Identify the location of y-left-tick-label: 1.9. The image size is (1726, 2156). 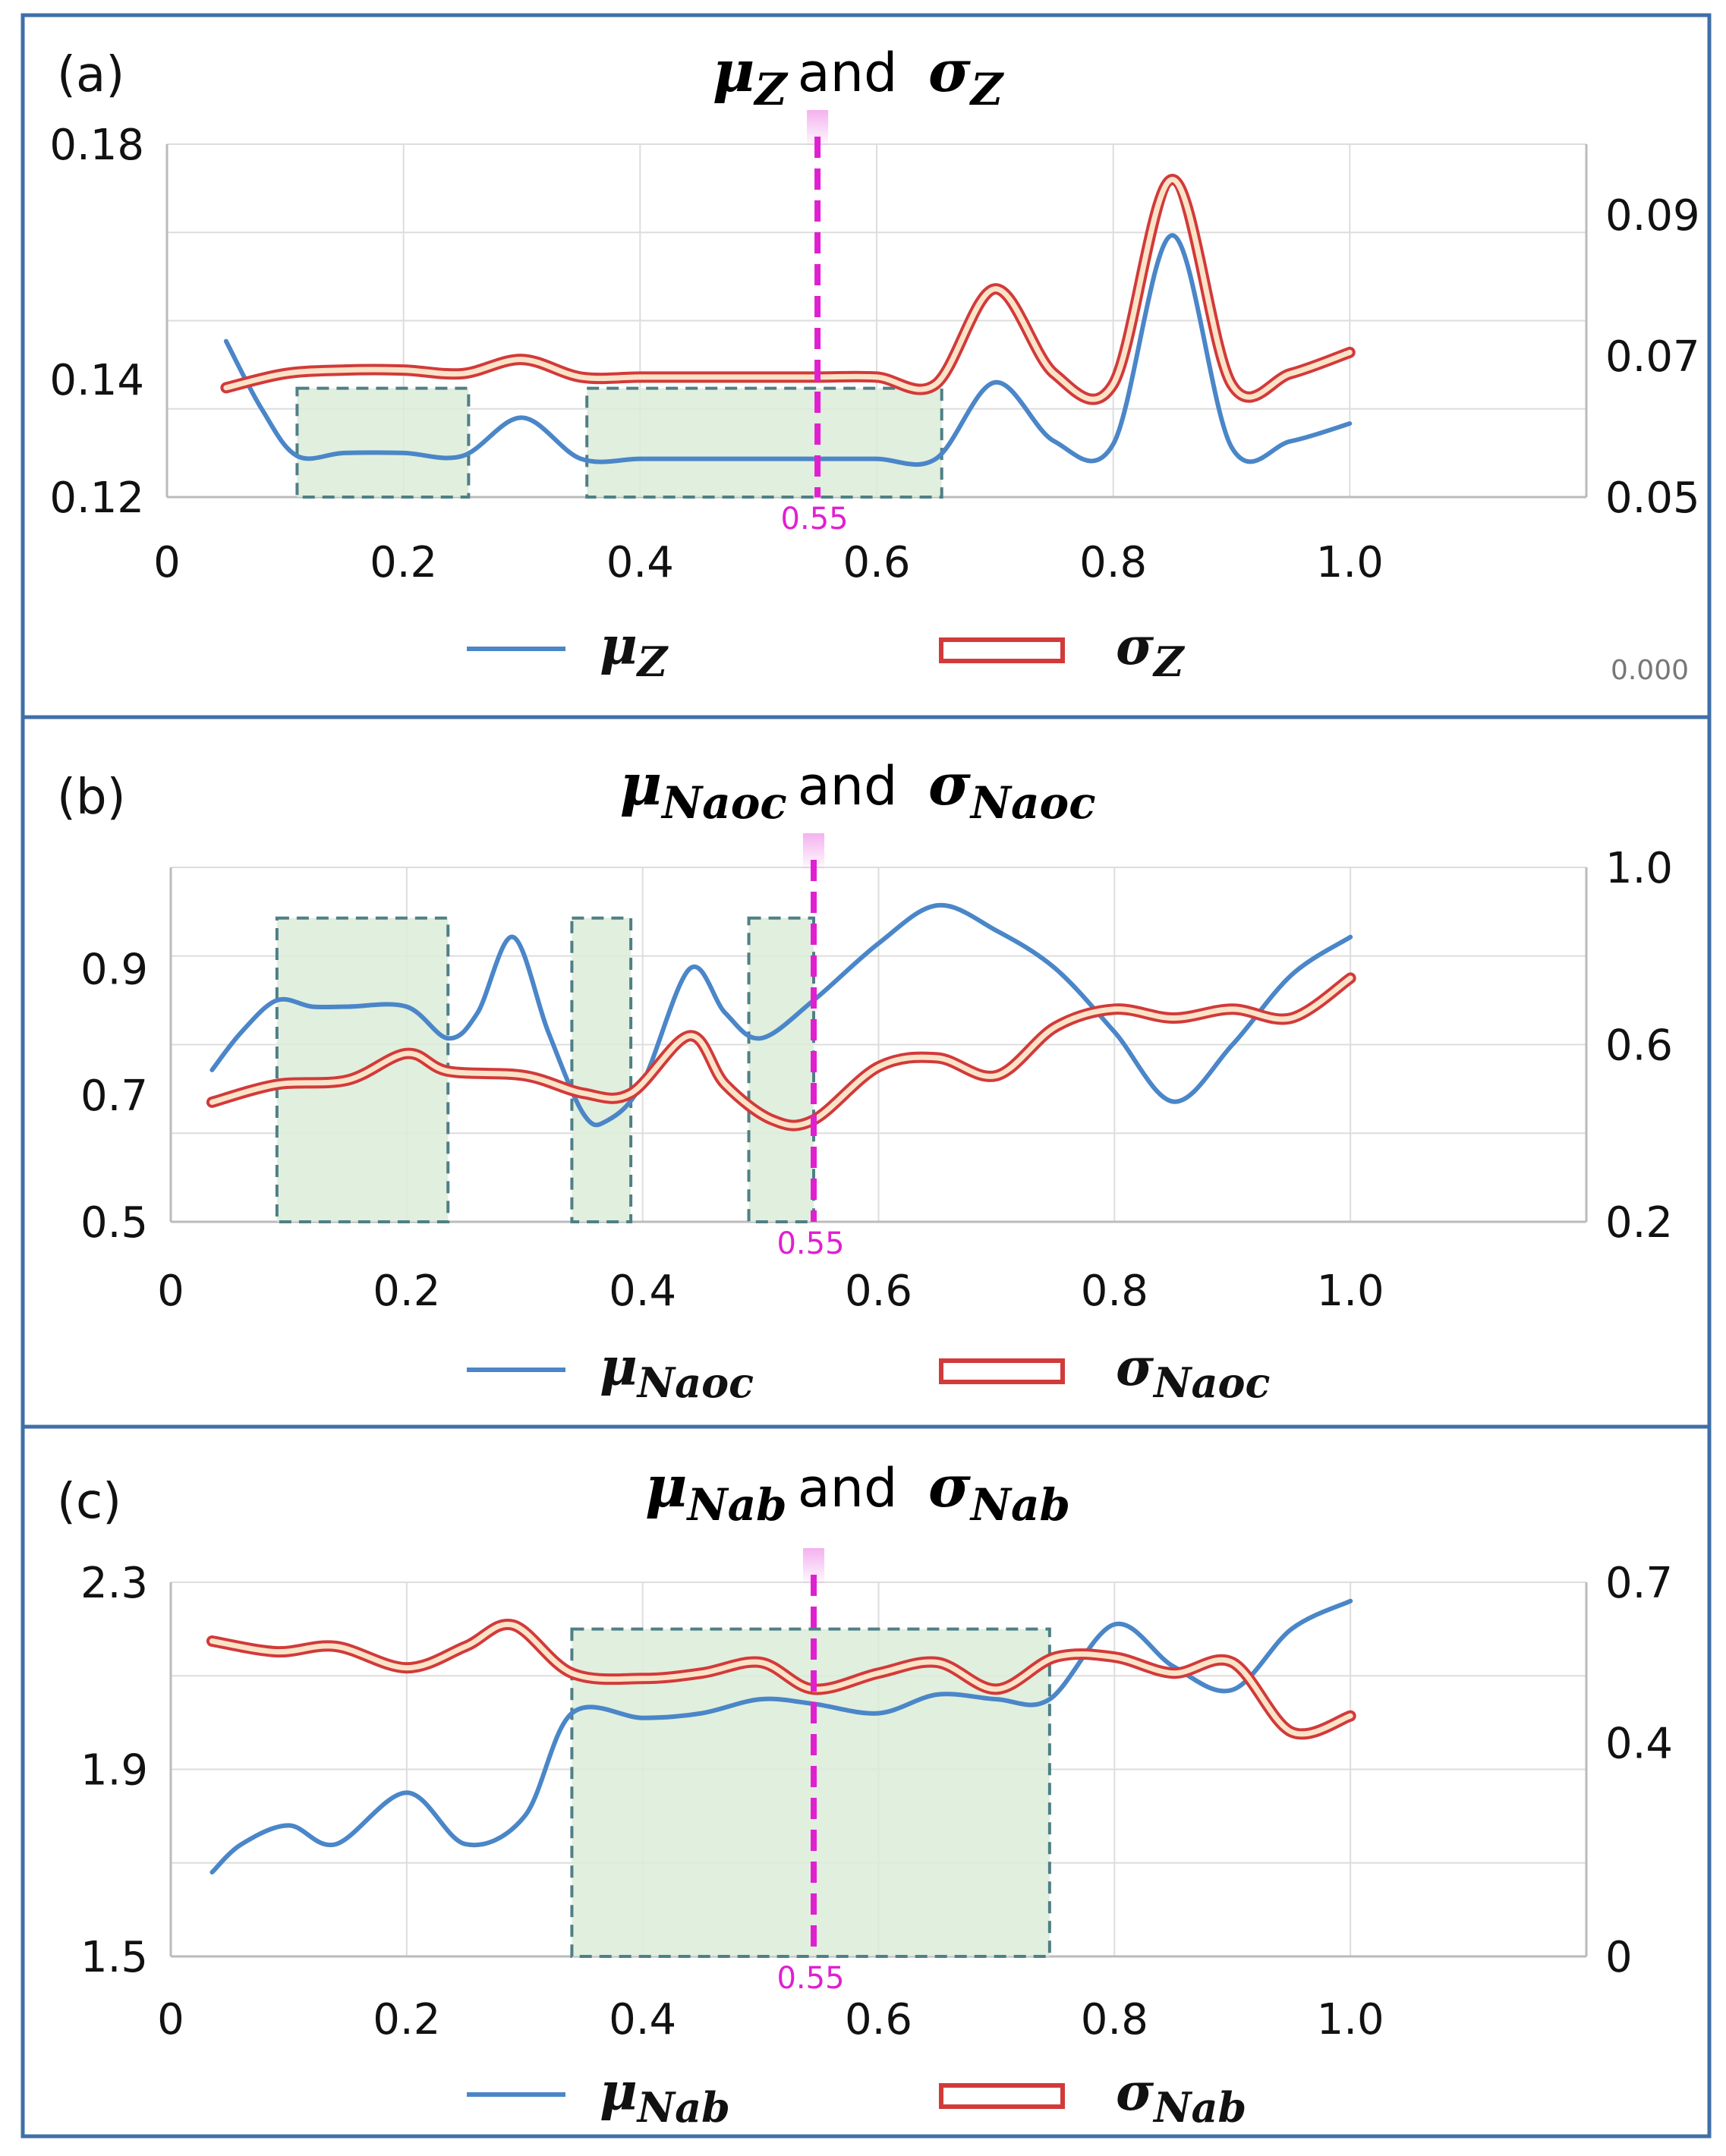
(114, 1771).